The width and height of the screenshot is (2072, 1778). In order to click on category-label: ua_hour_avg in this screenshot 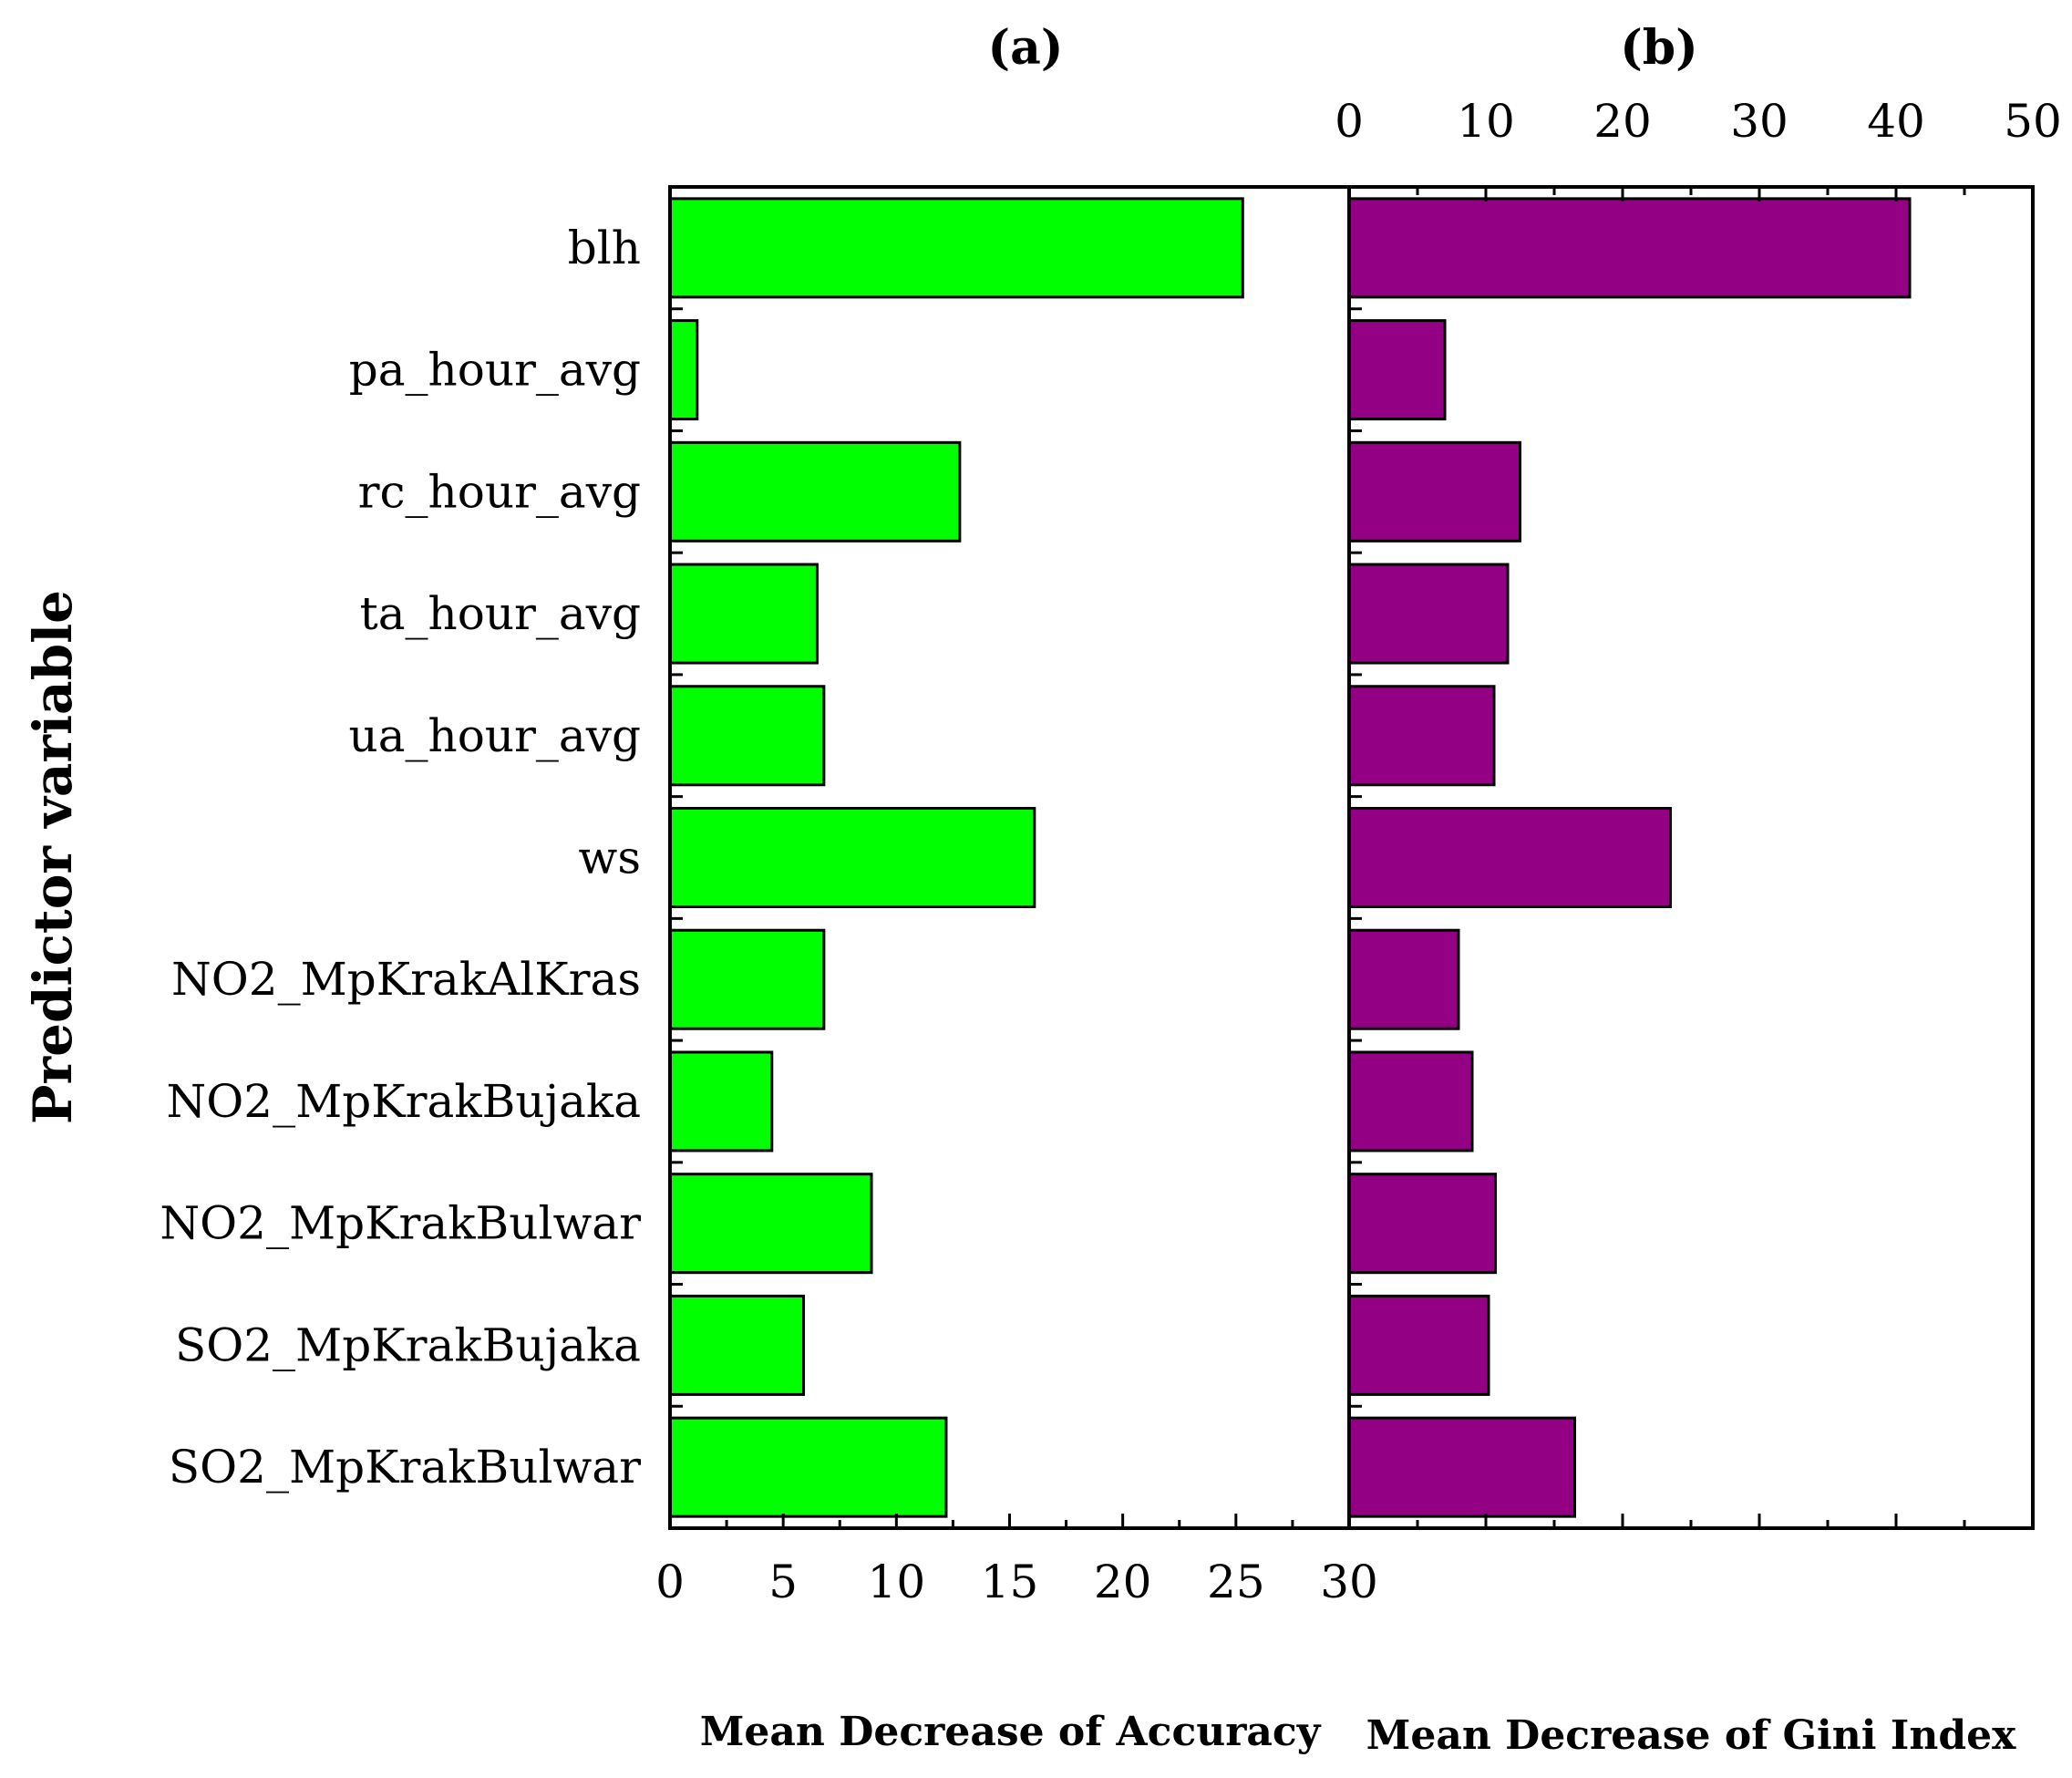, I will do `click(495, 735)`.